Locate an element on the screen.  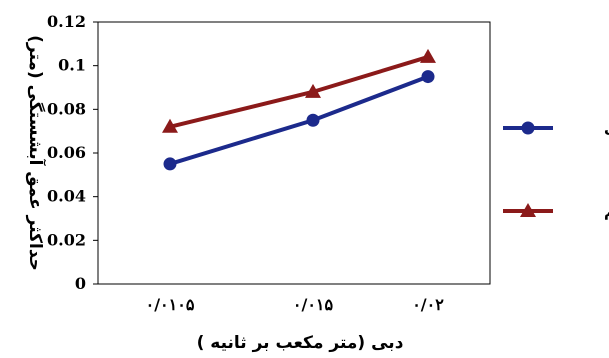
y-tick-label: 0.08 is located at coordinates (66, 108).